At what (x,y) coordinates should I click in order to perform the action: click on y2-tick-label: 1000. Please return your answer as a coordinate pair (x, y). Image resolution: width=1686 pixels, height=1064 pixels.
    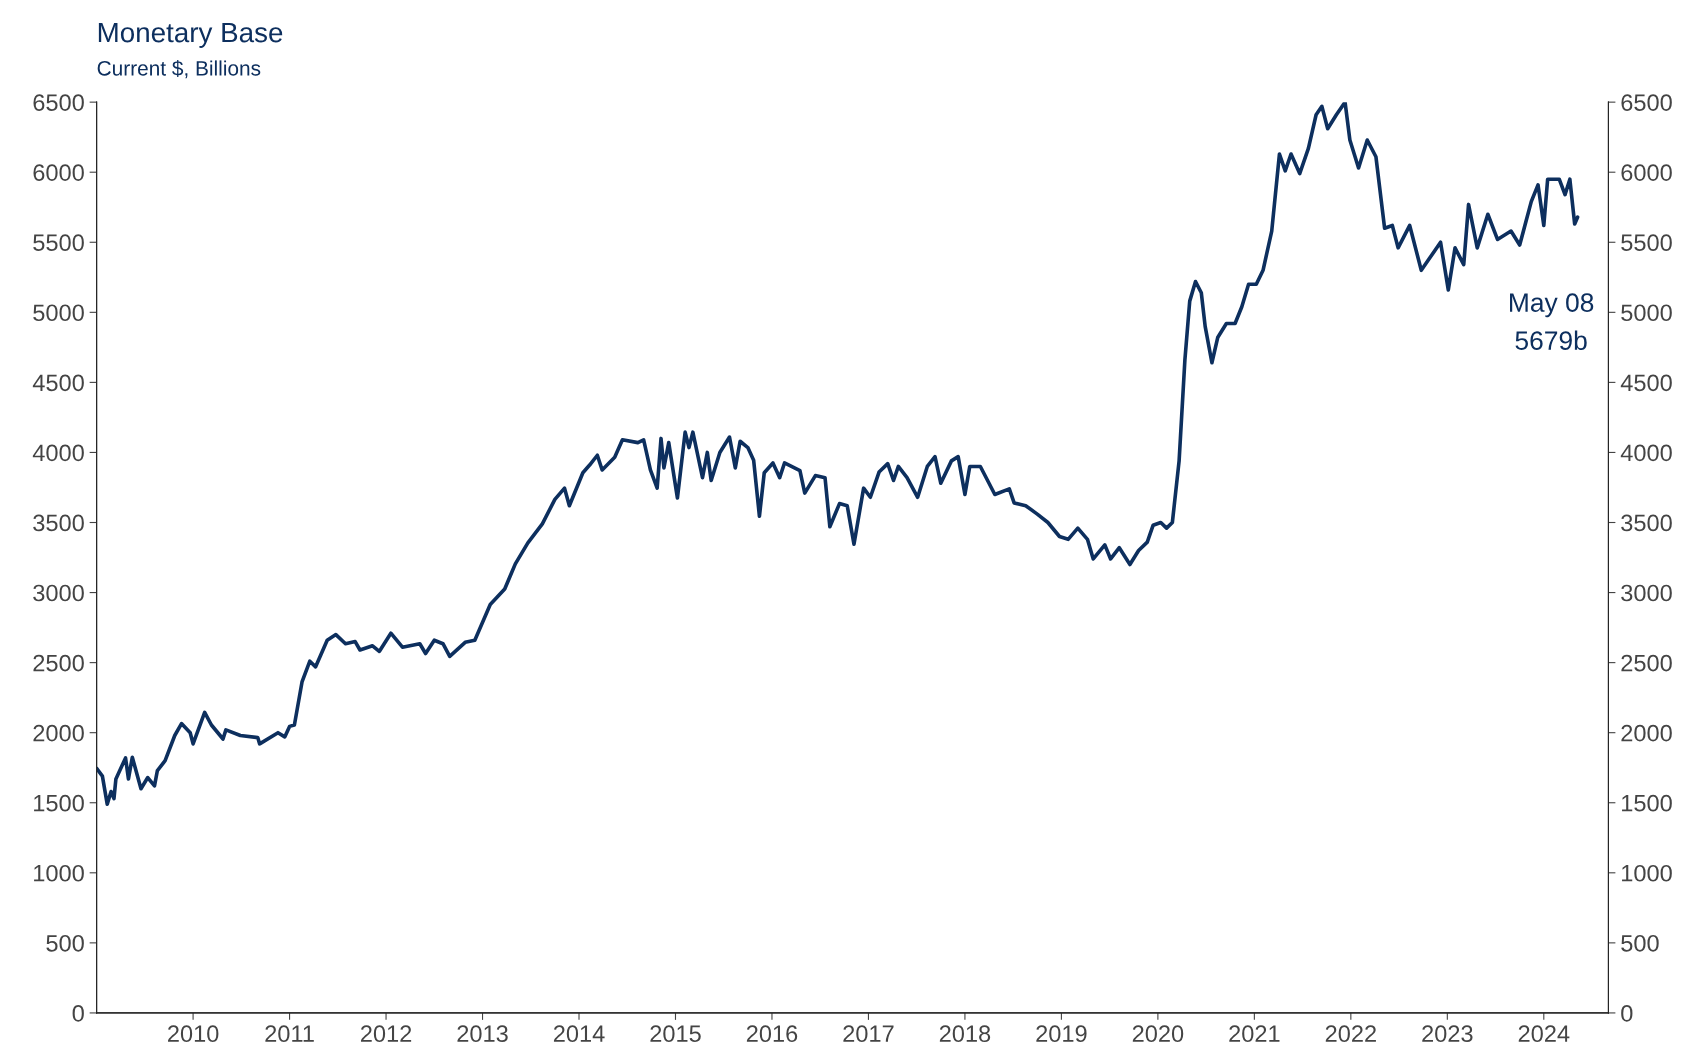
    Looking at the image, I should click on (1647, 873).